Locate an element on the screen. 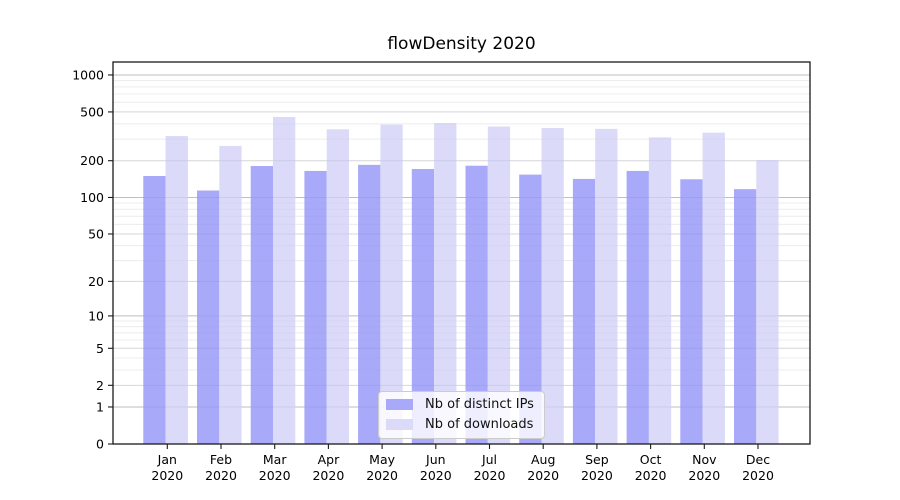 This screenshot has height=500, width=900. x-tick-label: Jul 2020 is located at coordinates (490, 467).